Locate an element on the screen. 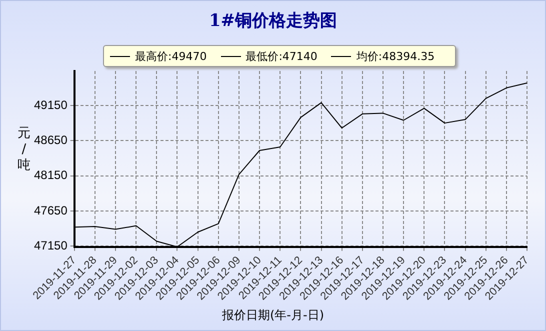 The height and width of the screenshot is (331, 546). x-axis-title: 报价日期(年-月-日) is located at coordinates (273, 315).